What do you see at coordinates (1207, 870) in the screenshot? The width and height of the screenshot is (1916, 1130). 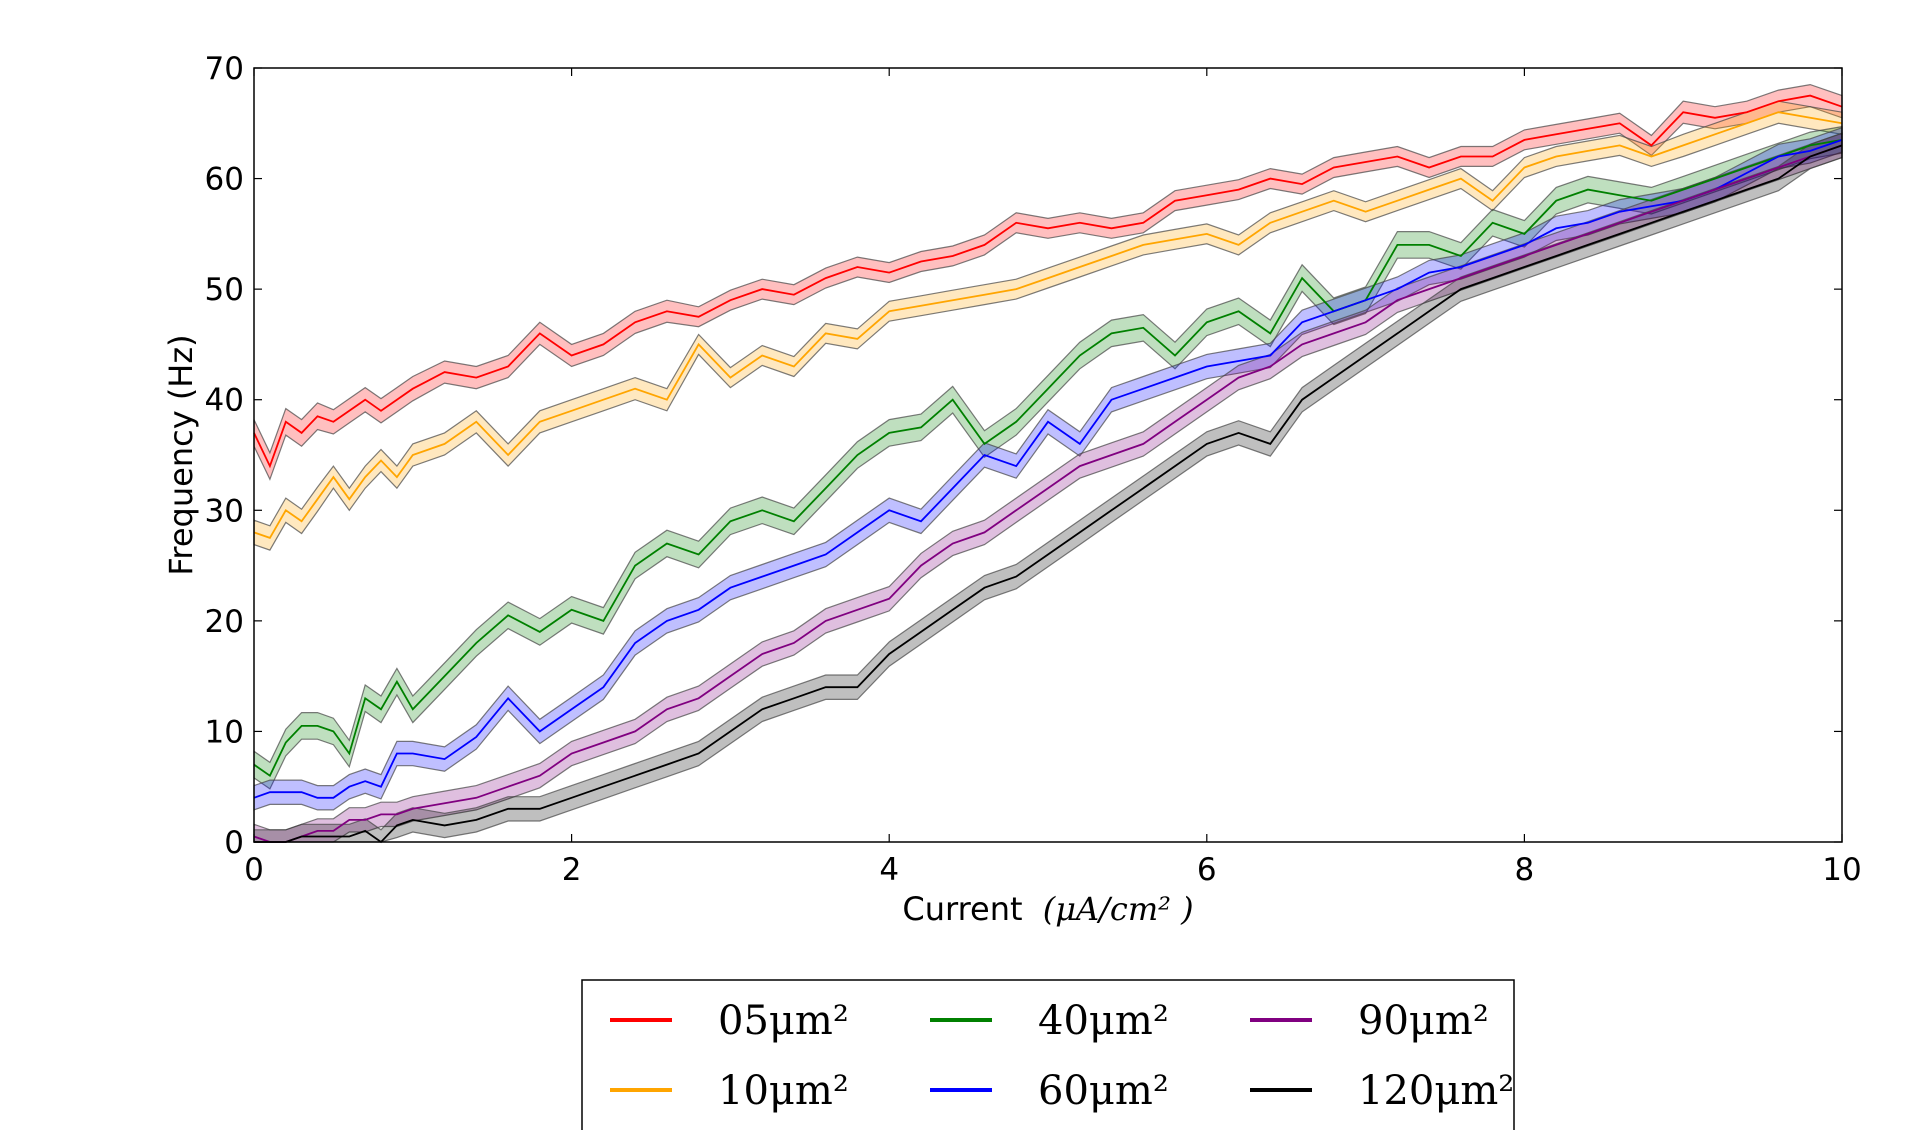 I see `x-tick-label: 6` at bounding box center [1207, 870].